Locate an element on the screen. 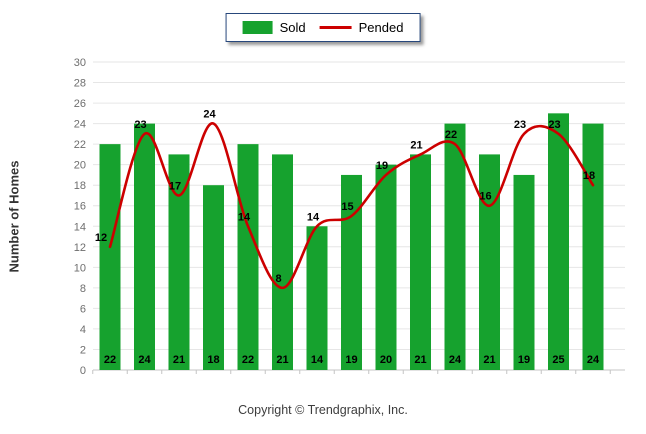  pended-value-label: 24 is located at coordinates (209, 115).